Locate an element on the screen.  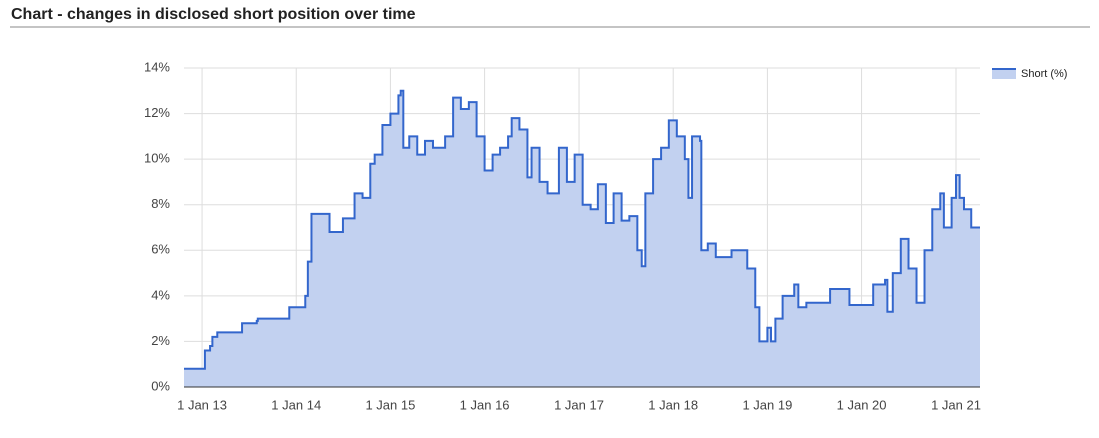
x-tick-label: 1 Jan 19 is located at coordinates (767, 404).